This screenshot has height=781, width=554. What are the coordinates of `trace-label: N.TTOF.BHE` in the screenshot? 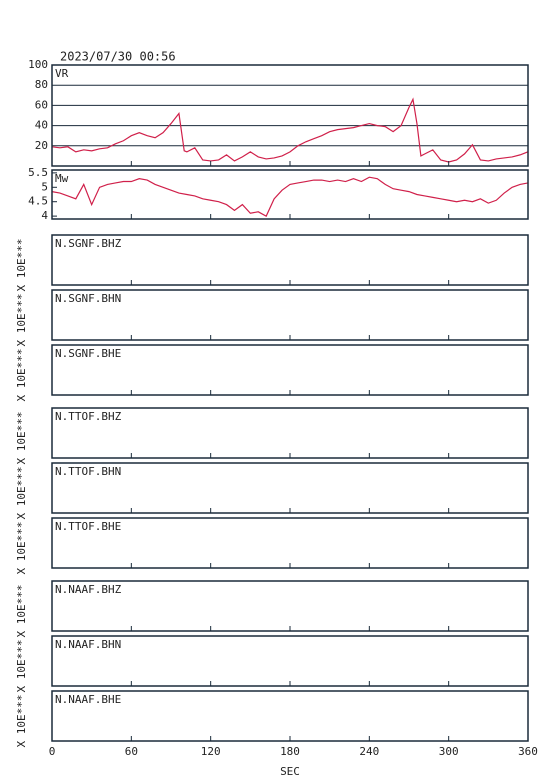 It's located at (88, 526).